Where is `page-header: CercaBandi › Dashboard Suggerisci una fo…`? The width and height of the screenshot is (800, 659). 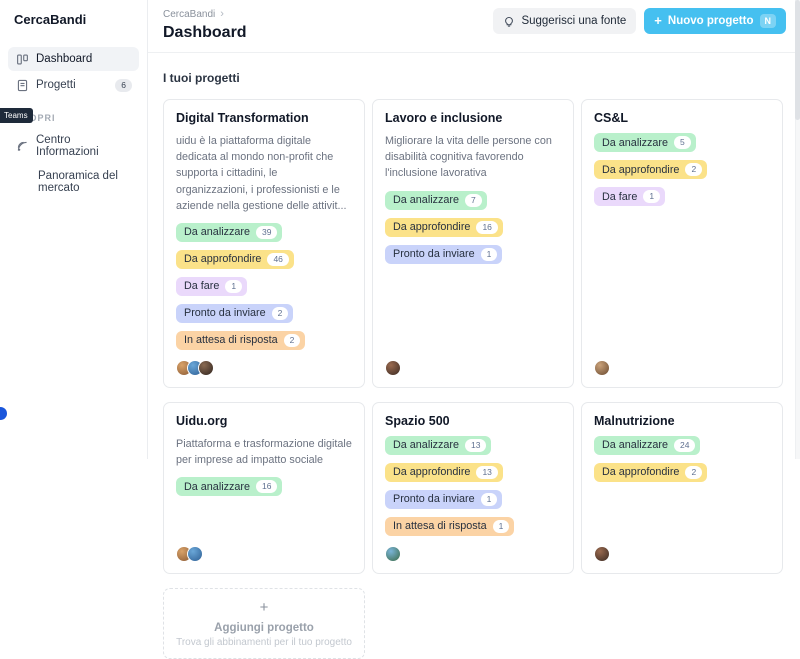 page-header: CercaBandi › Dashboard Suggerisci una fo… is located at coordinates (474, 26).